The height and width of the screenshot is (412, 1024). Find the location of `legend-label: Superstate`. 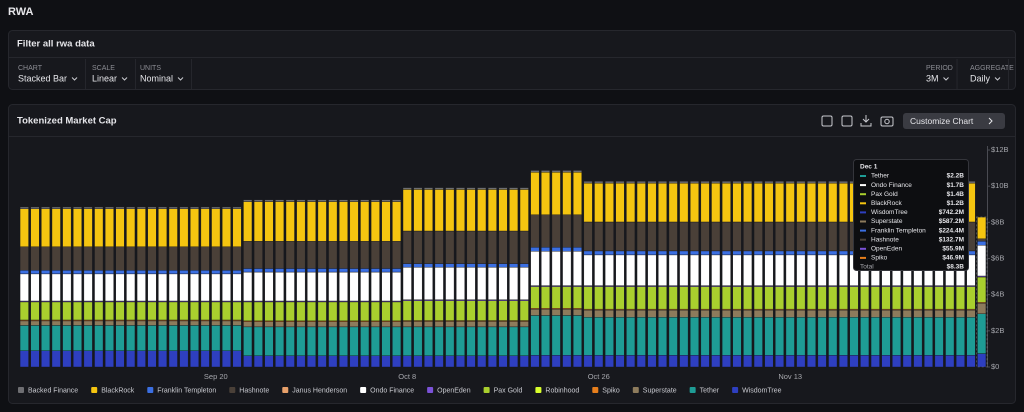

legend-label: Superstate is located at coordinates (660, 390).